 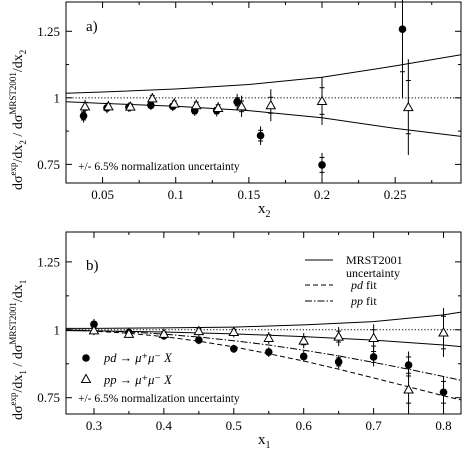 I want to click on legend-pp-fit-label: pp fit, so click(x=363, y=301).